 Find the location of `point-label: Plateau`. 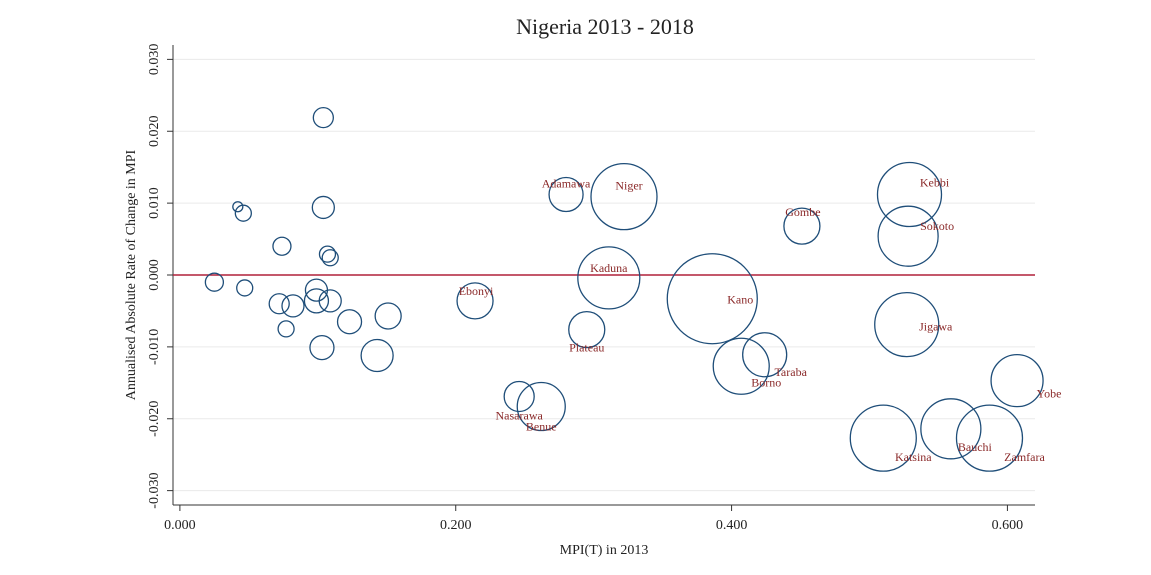

point-label: Plateau is located at coordinates (586, 348).